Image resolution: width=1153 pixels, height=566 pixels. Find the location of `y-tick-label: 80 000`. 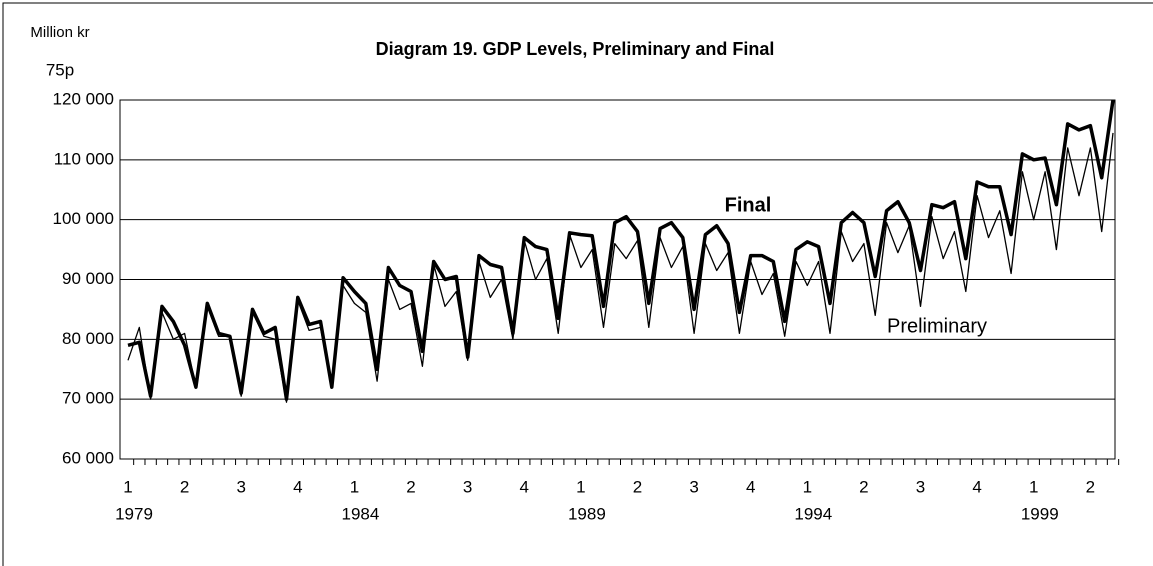

y-tick-label: 80 000 is located at coordinates (88, 338).